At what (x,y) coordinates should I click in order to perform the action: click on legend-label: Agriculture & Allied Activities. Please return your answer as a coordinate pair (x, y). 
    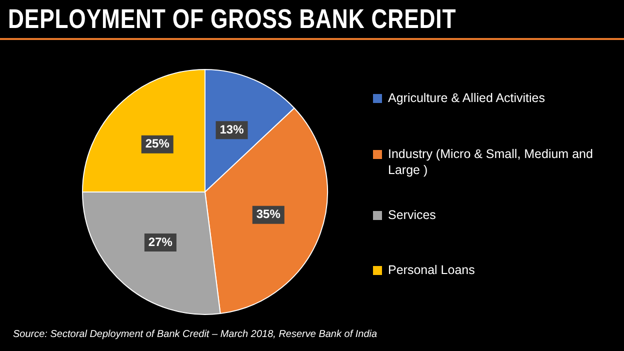
    Looking at the image, I should click on (467, 98).